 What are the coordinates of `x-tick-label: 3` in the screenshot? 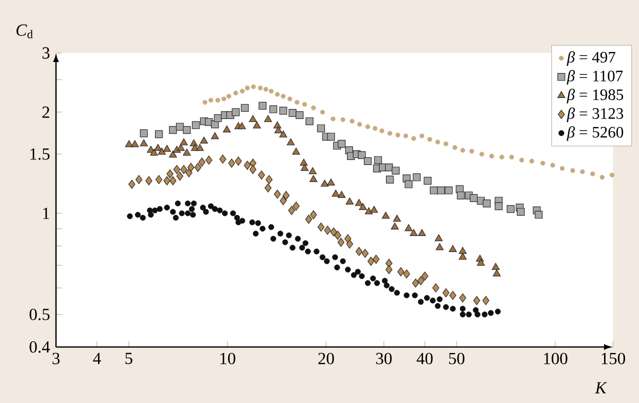 It's located at (56, 358).